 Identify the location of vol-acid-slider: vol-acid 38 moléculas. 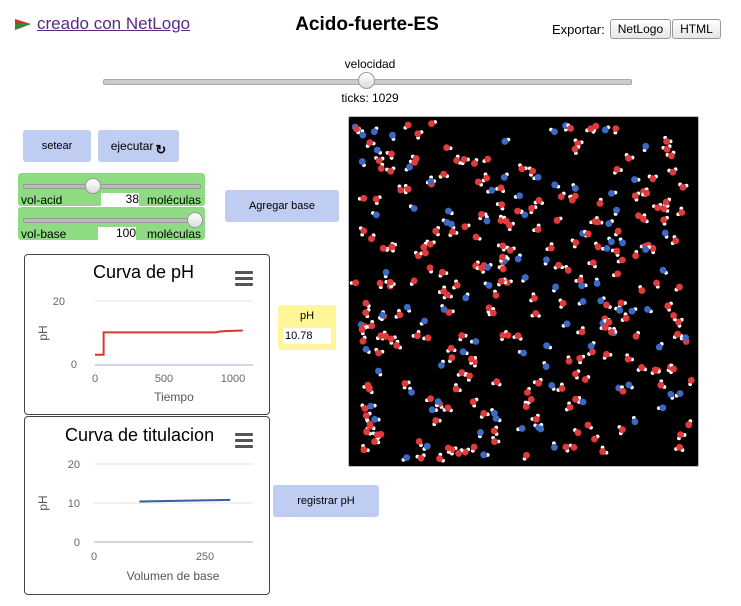
(111, 190).